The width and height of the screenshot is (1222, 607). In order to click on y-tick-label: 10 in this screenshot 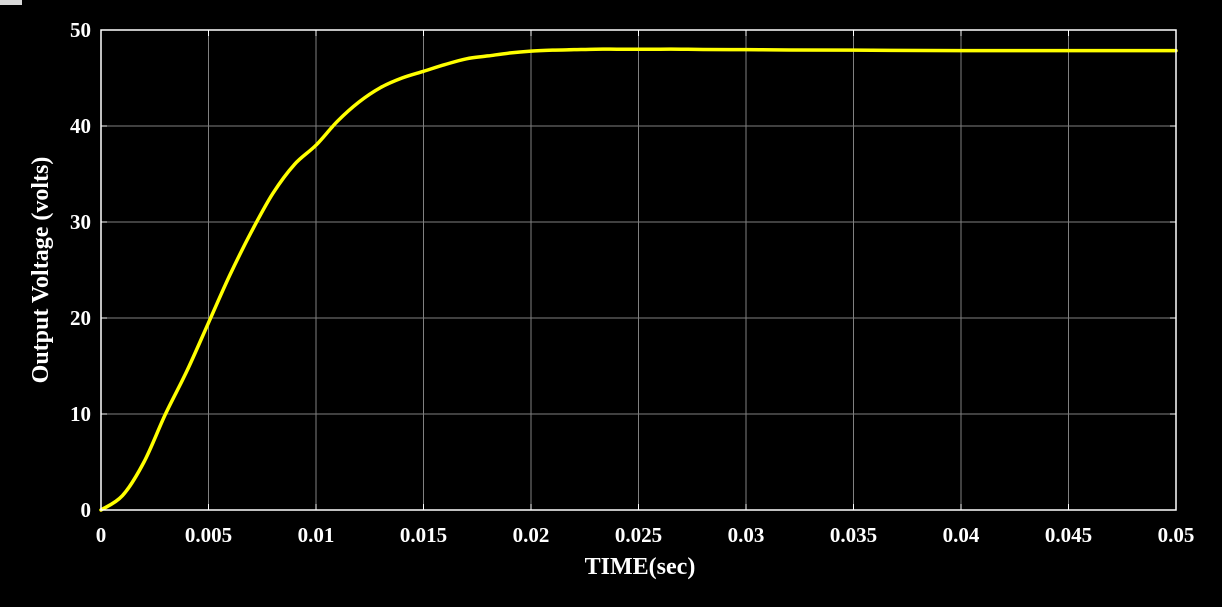, I will do `click(80, 414)`.